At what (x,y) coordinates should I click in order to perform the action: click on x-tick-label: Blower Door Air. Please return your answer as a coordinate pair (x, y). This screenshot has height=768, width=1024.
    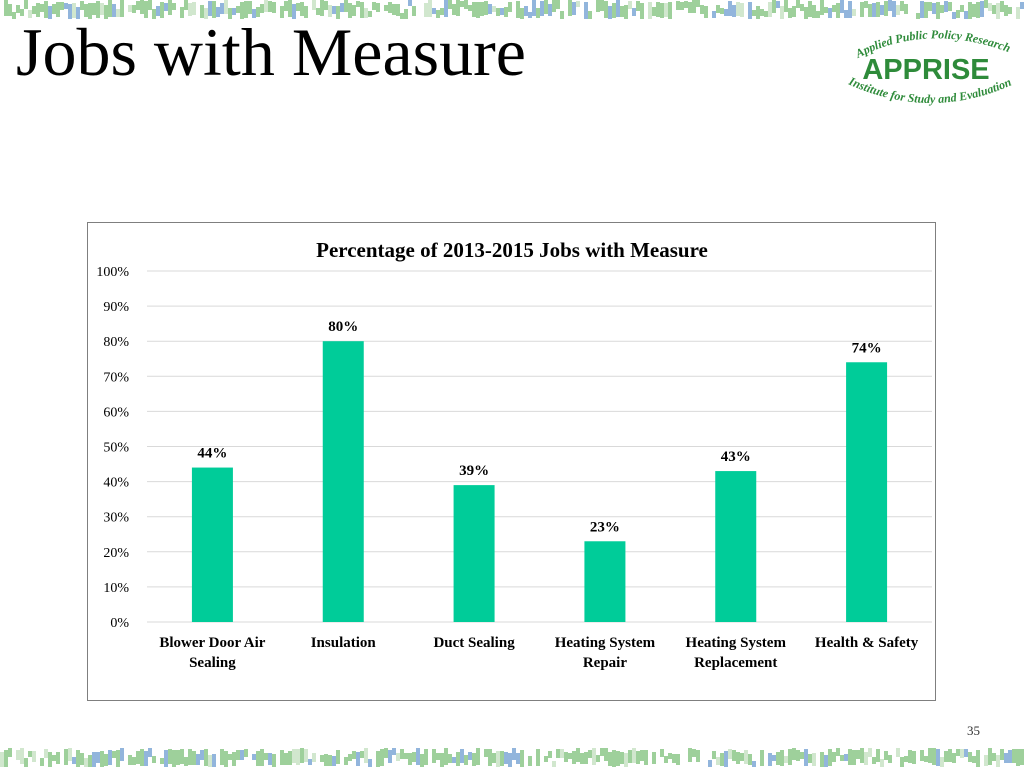
    Looking at the image, I should click on (212, 643).